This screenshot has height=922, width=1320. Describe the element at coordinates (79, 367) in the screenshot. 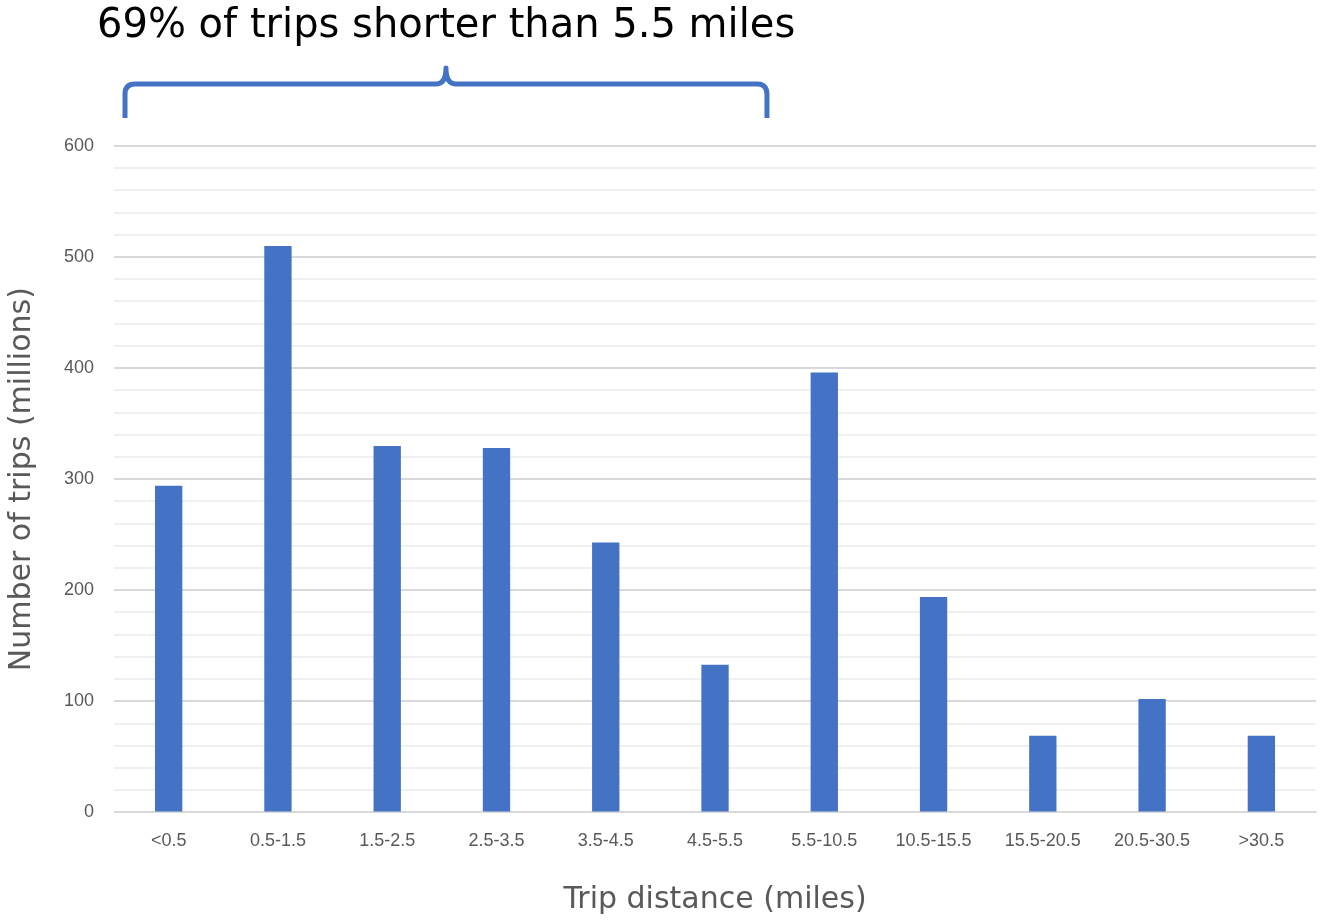

I see `y-tick-label: 400` at that location.